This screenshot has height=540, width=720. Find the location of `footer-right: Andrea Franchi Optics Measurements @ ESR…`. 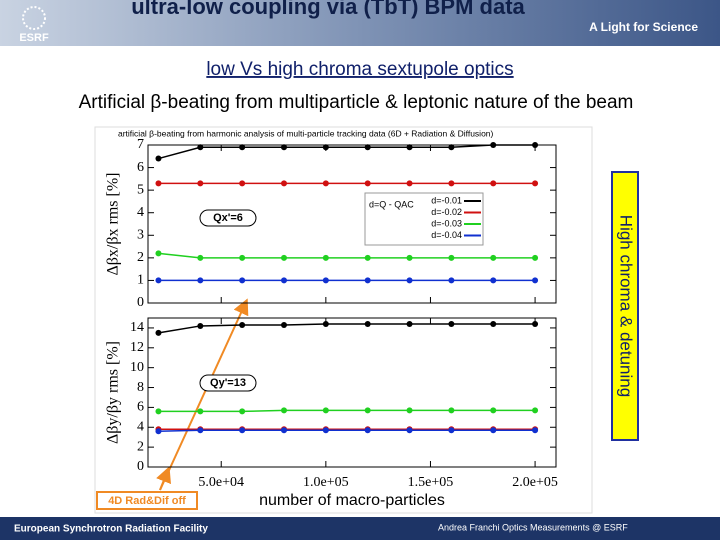

footer-right: Andrea Franchi Optics Measurements @ ESR… is located at coordinates (533, 527).